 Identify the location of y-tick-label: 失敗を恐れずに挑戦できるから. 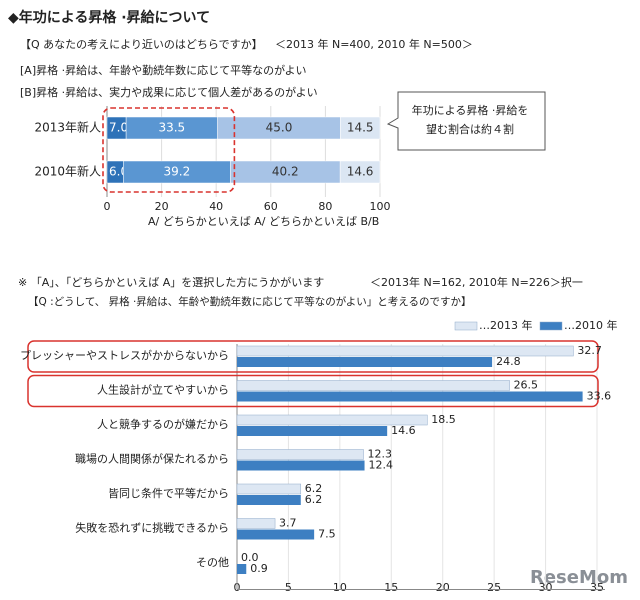
(152, 528).